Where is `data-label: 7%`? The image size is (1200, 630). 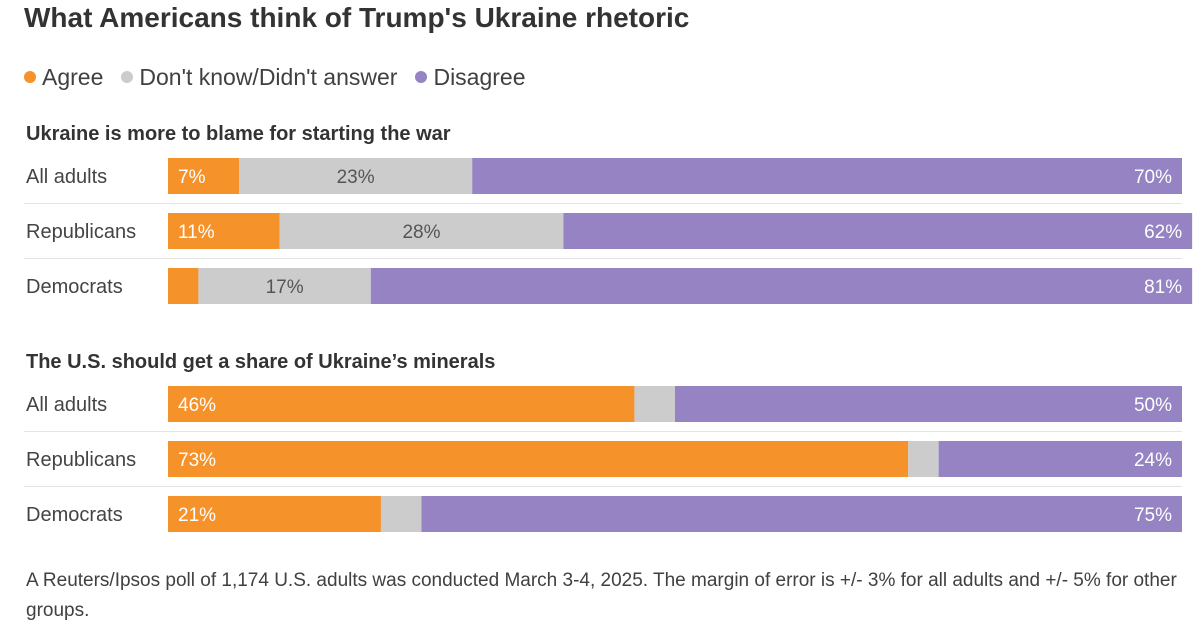 data-label: 7% is located at coordinates (192, 177).